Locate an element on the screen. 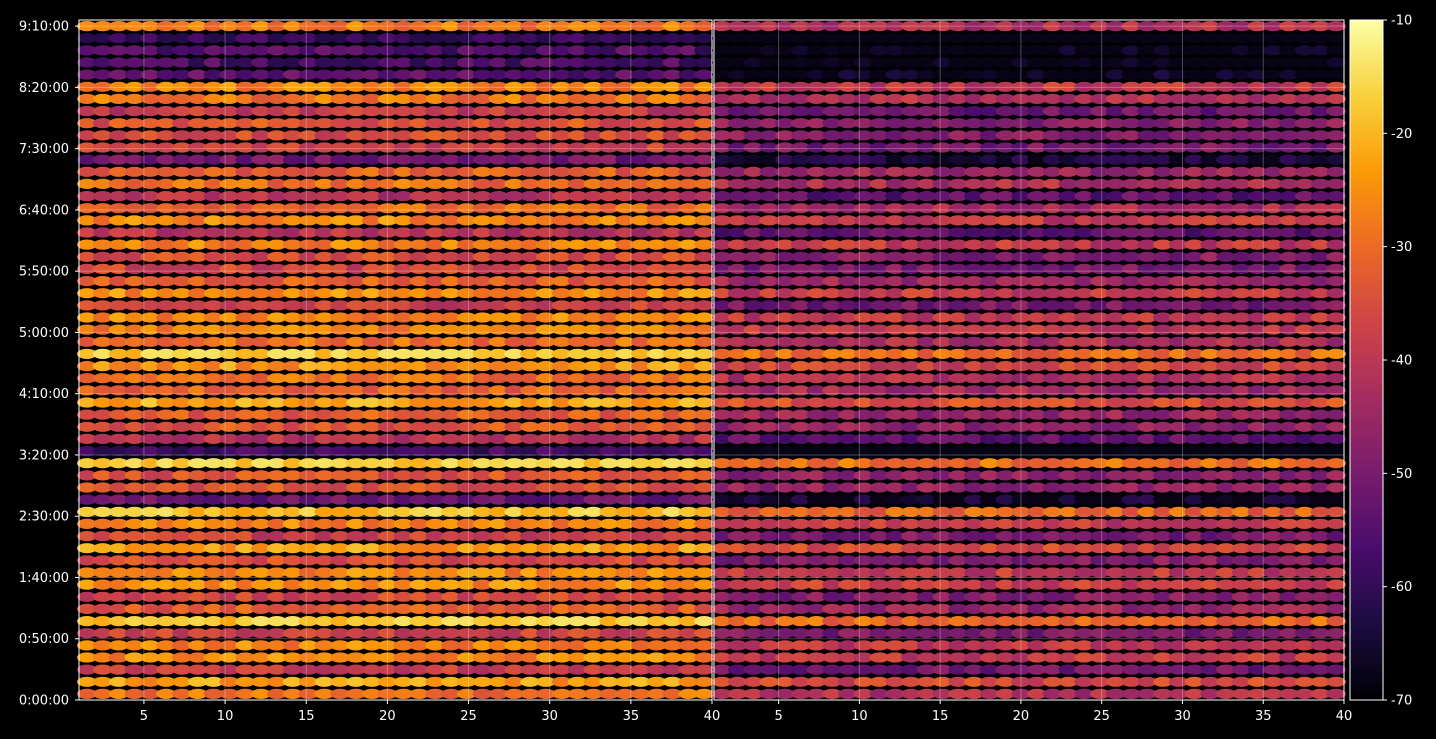  x-tick-label: 5 is located at coordinates (778, 716).